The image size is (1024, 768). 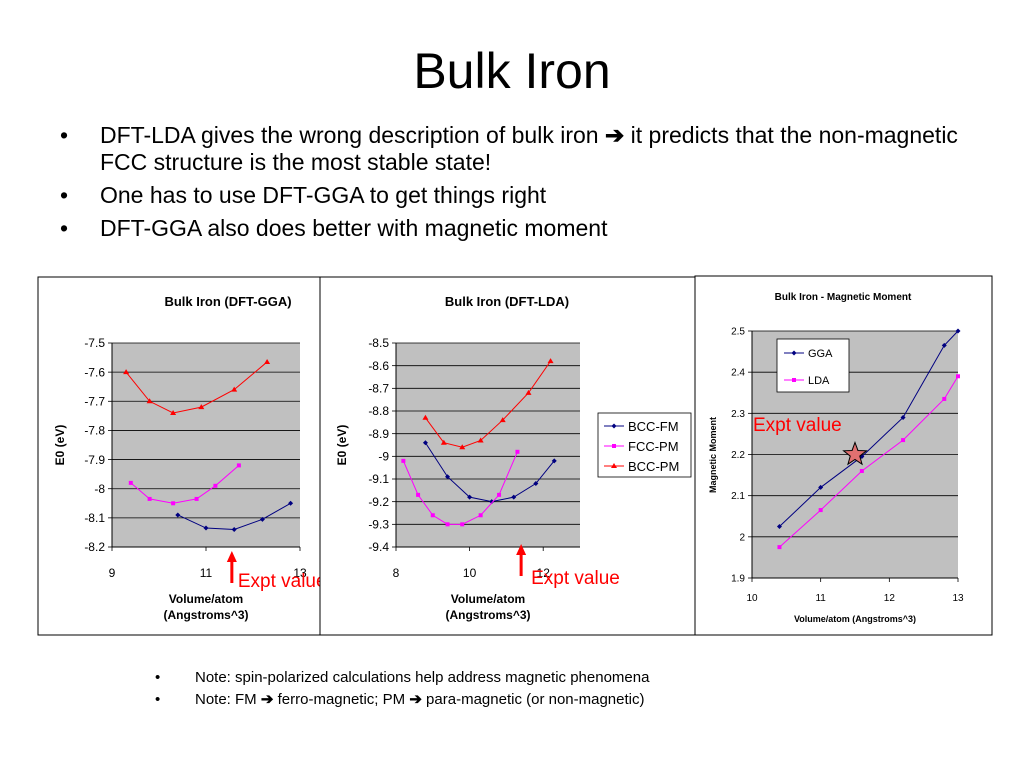 What do you see at coordinates (378, 479) in the screenshot?
I see `y-tick-label: -9.1` at bounding box center [378, 479].